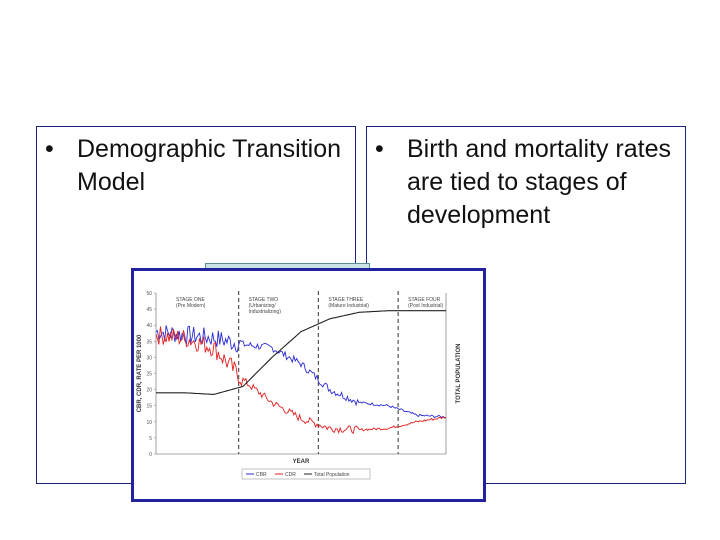  What do you see at coordinates (150, 439) in the screenshot?
I see `y-tick-label: 5` at bounding box center [150, 439].